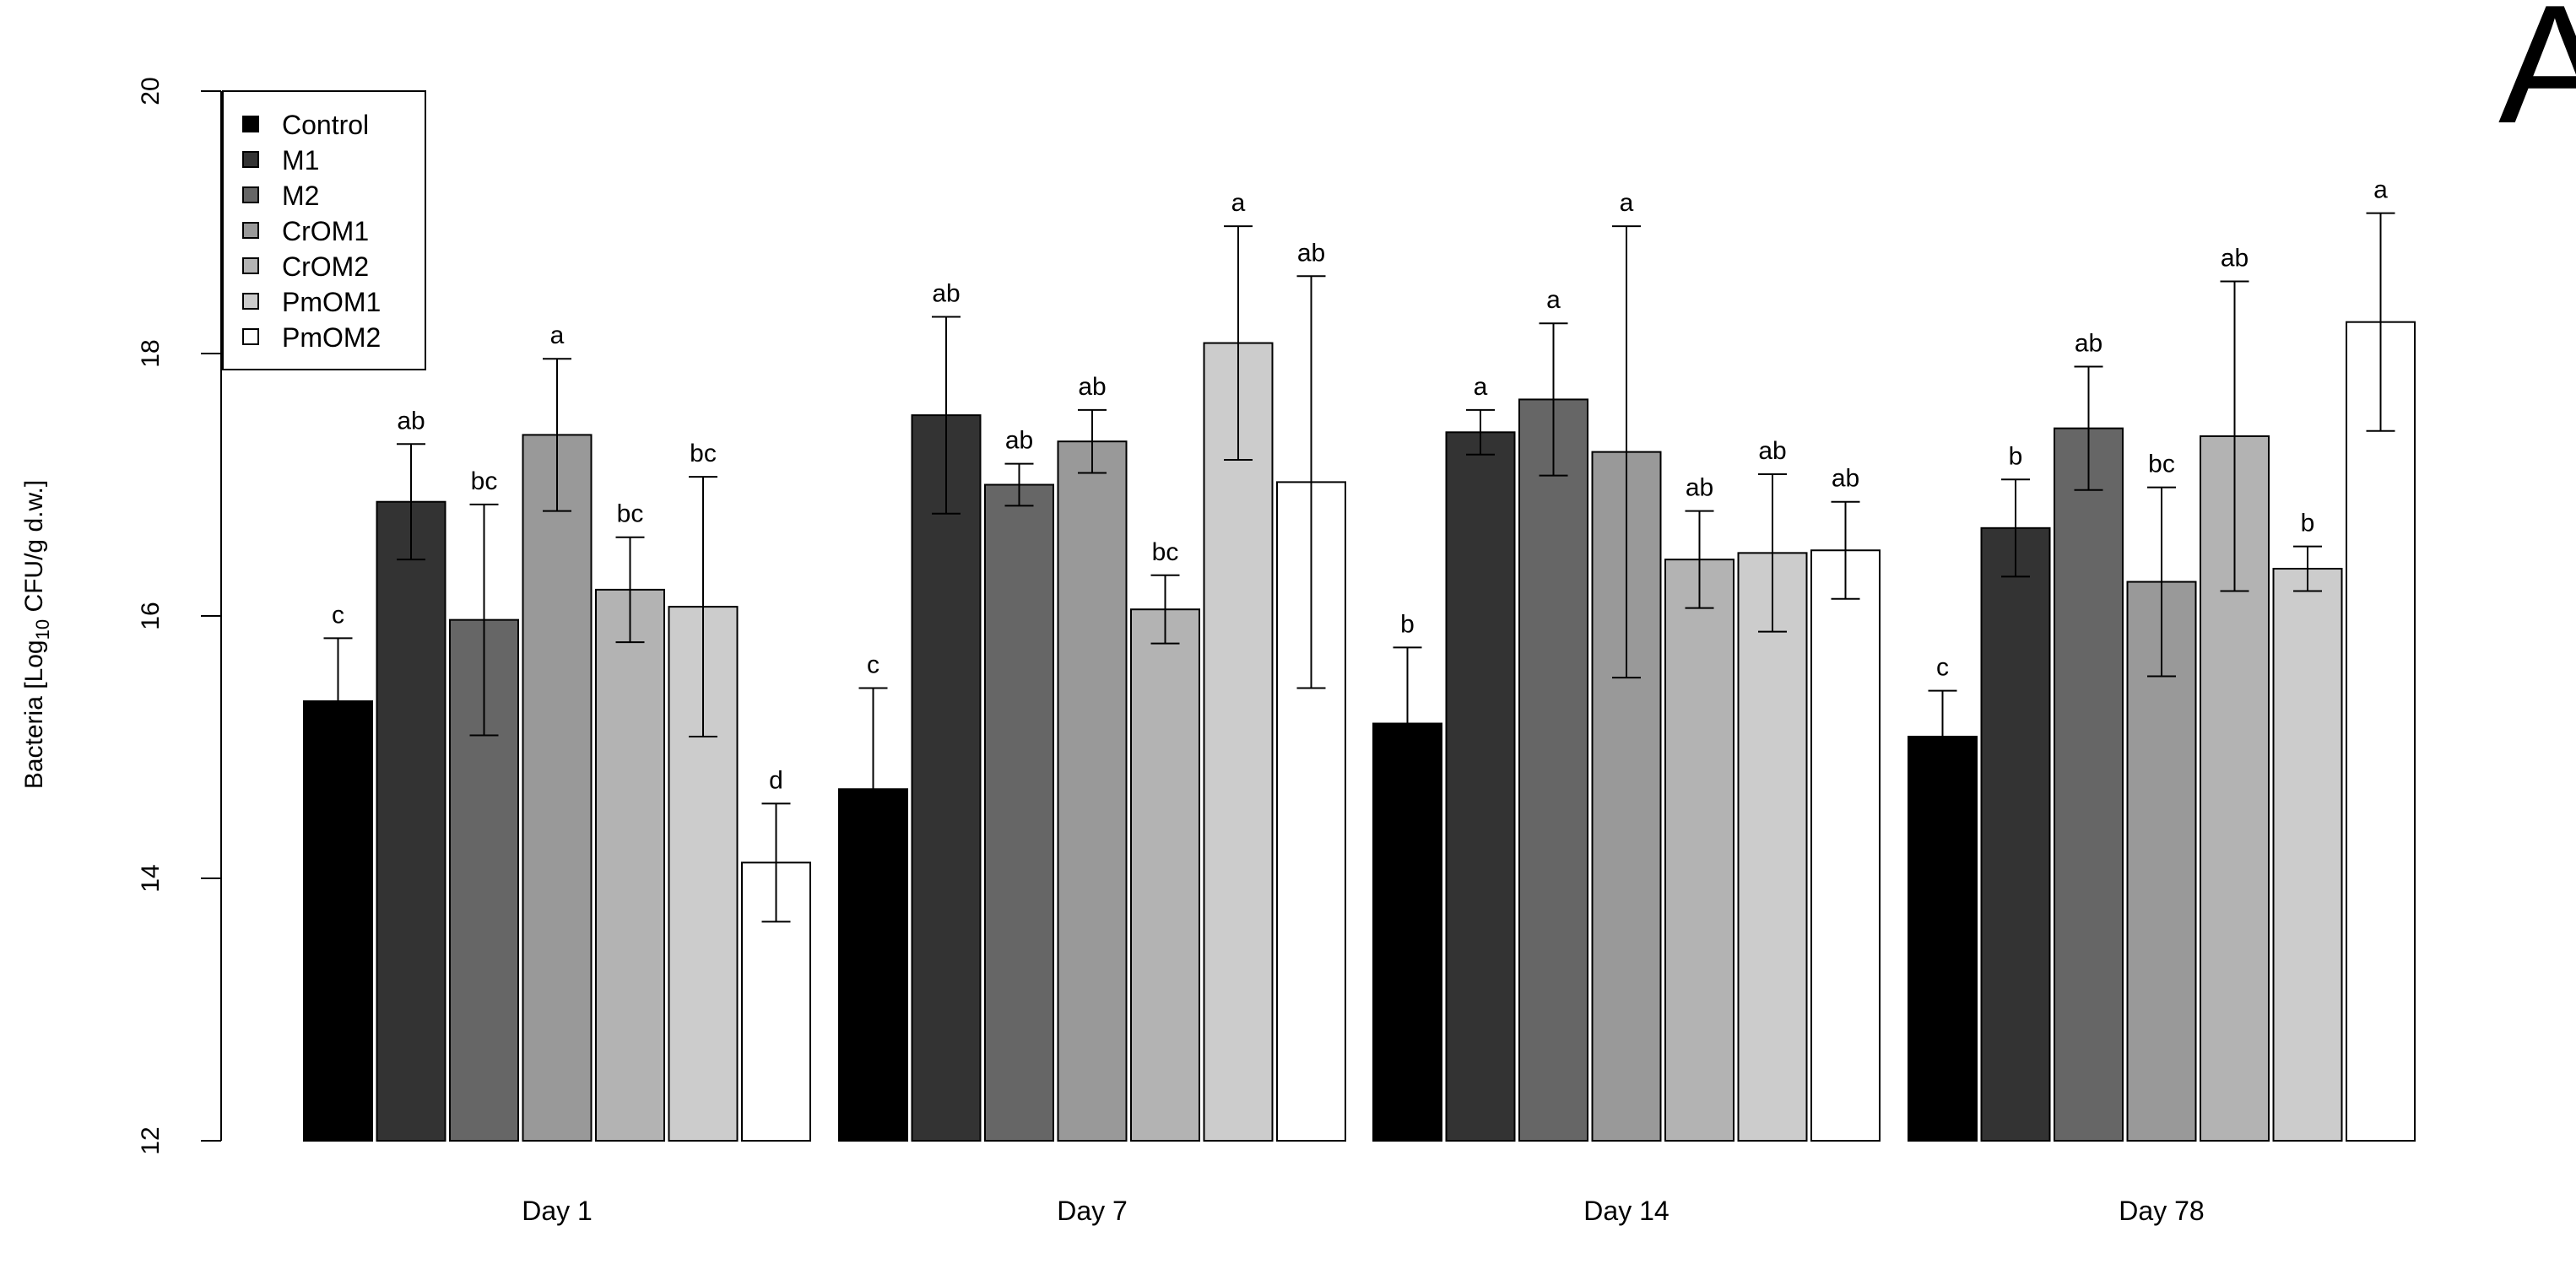  Describe the element at coordinates (151, 1140) in the screenshot. I see `y-tick-label: 12` at that location.